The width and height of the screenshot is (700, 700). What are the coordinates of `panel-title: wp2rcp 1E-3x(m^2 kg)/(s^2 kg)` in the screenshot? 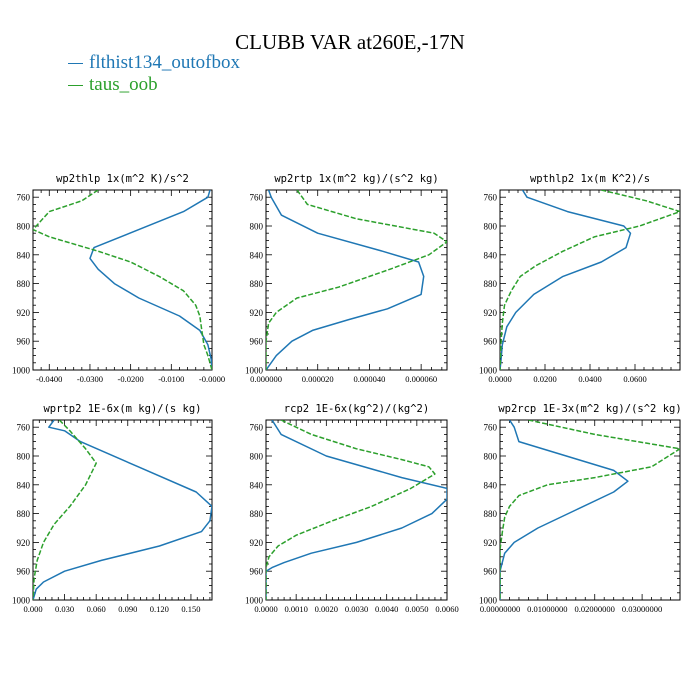 It's located at (589, 409).